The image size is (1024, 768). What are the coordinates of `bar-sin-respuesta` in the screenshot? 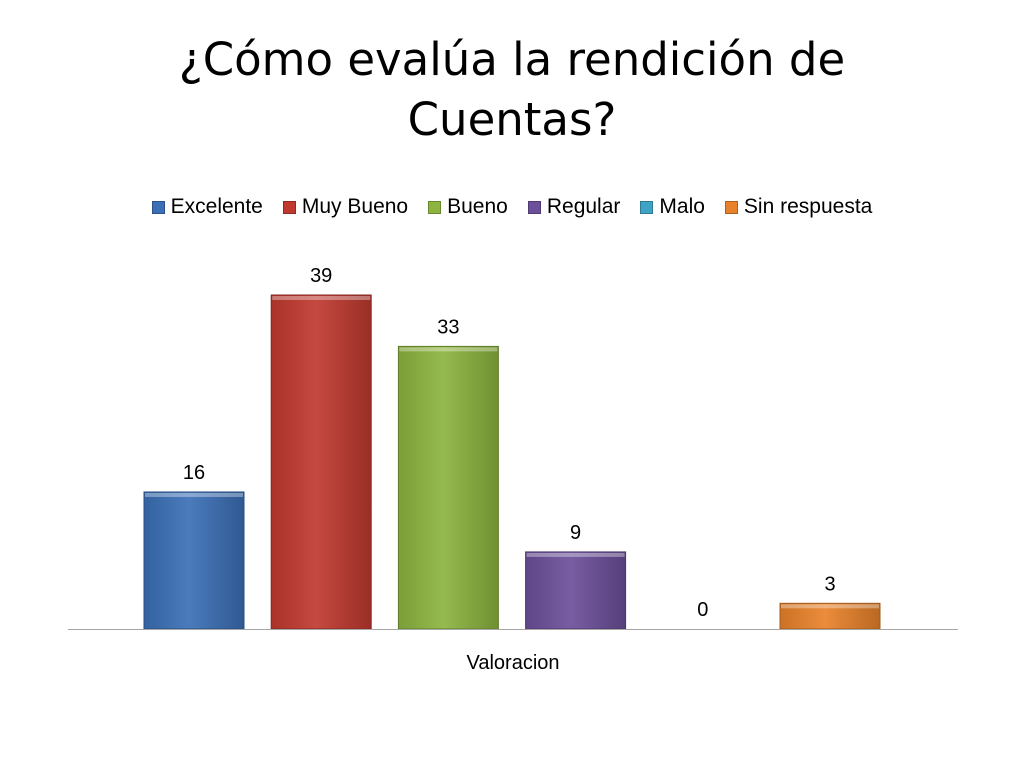 It's located at (830, 616).